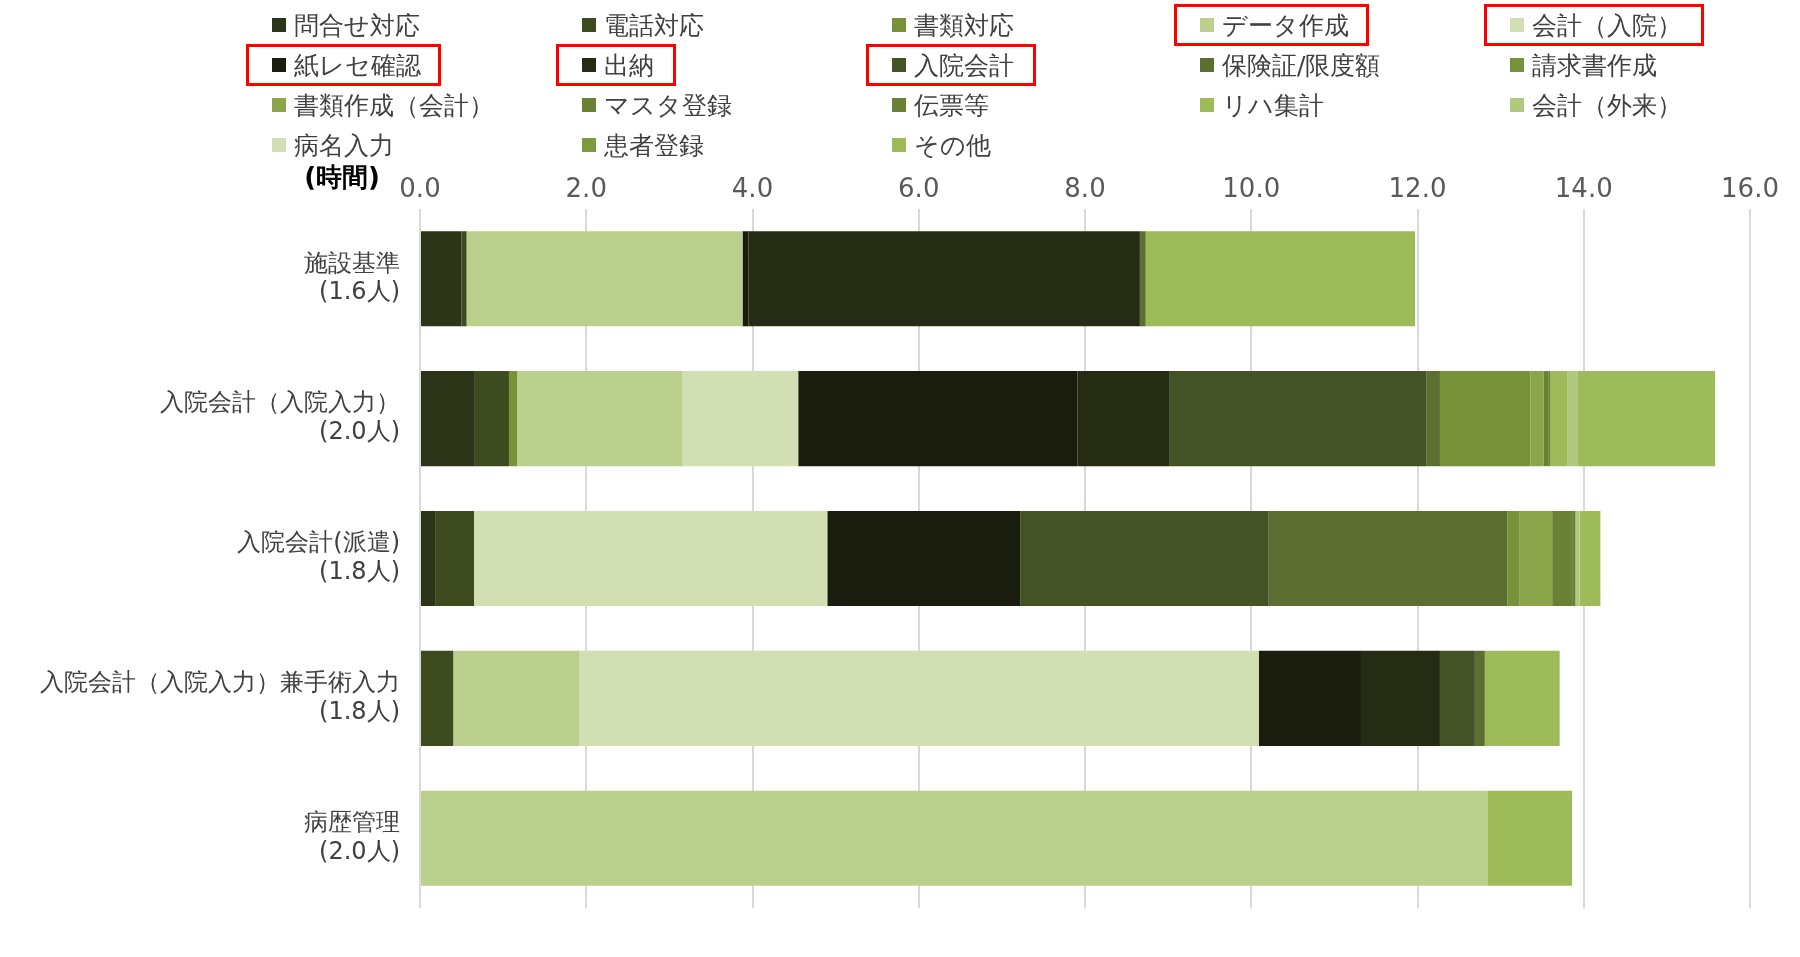  Describe the element at coordinates (394, 105) in the screenshot. I see `legend-label: 書類作成（会計）` at that location.